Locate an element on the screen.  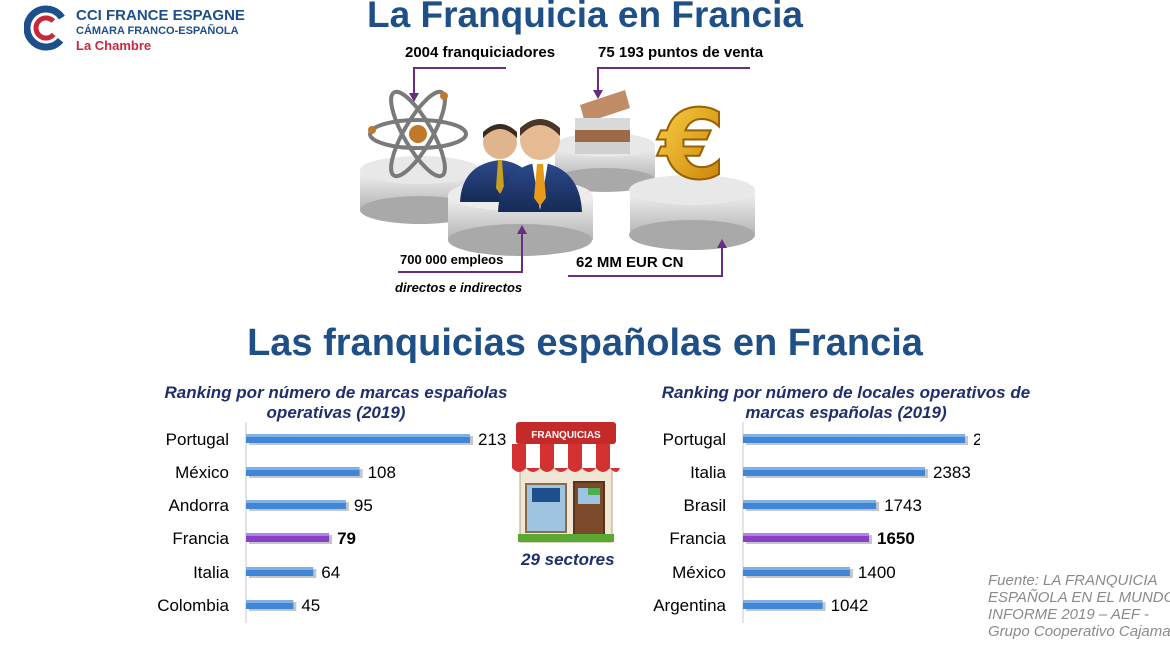
arrow-empleos is located at coordinates (460, 252).